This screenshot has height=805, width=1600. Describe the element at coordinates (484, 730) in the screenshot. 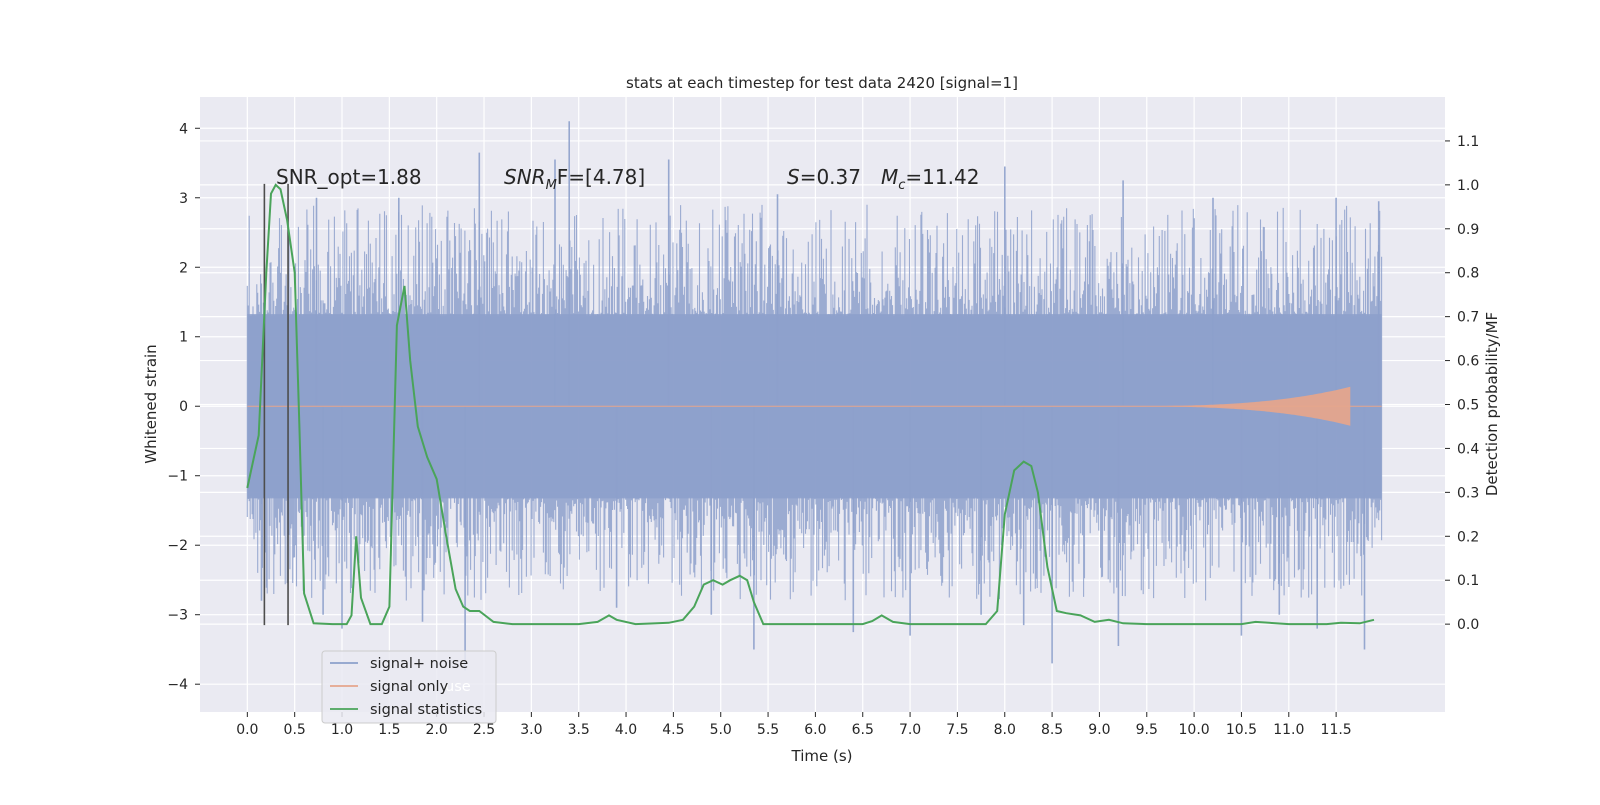

I see `x-tick-label: 2.5` at that location.